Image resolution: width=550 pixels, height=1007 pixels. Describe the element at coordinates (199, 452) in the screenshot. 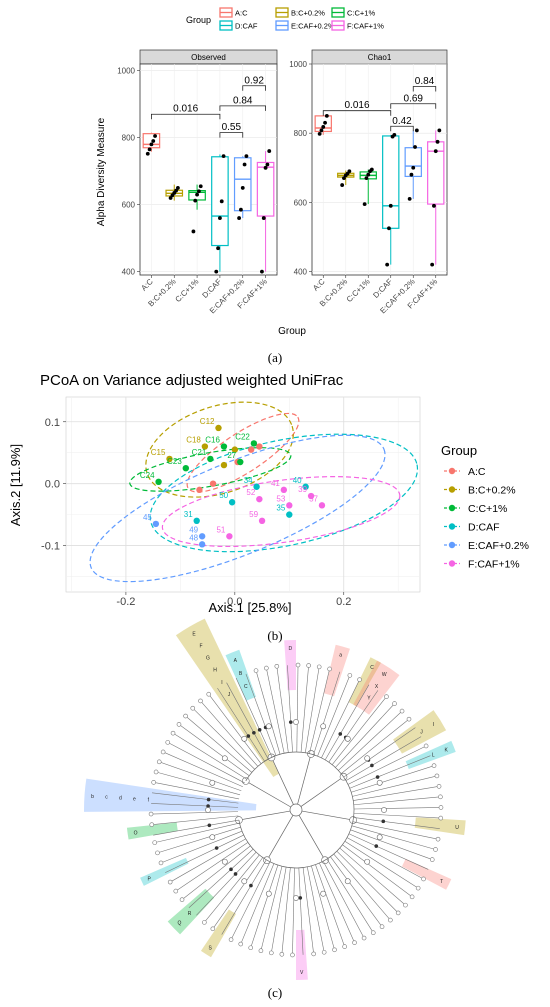

I see `point-label: C21` at that location.